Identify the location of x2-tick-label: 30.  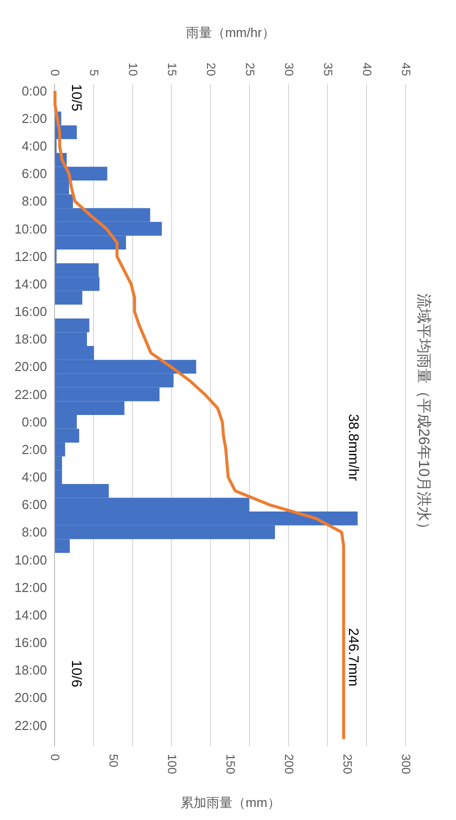
(289, 69).